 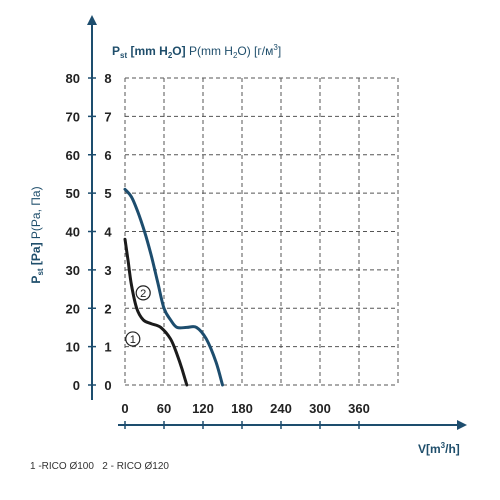 I want to click on x-ticks: 0 60 120 180 240 300 360, so click(x=245, y=415).